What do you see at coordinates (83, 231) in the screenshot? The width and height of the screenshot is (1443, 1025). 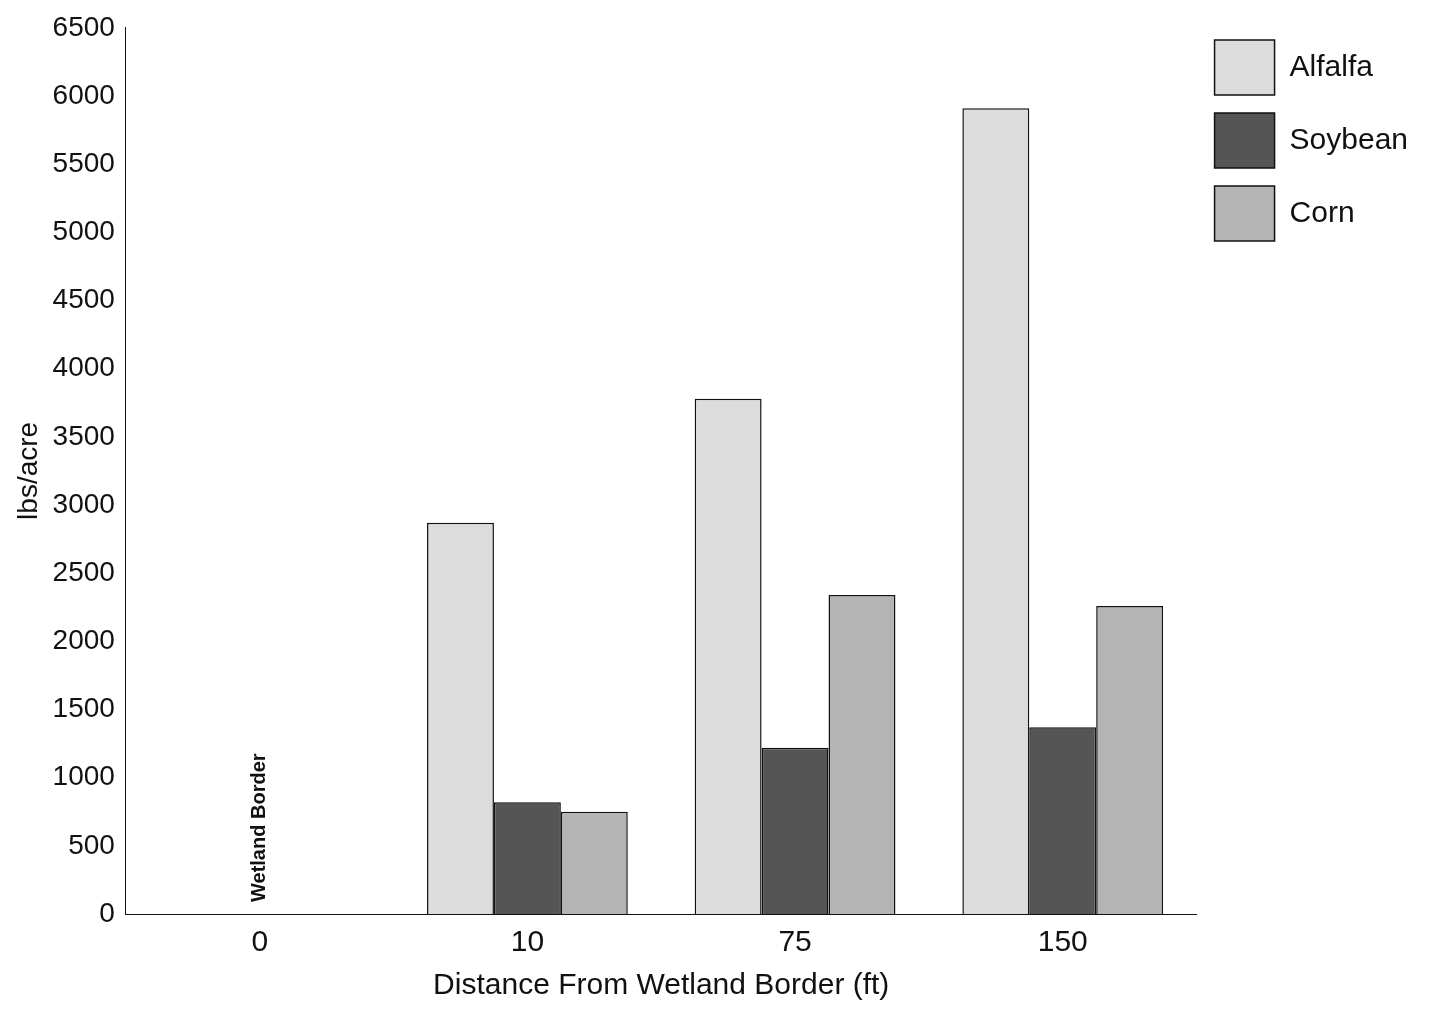 I see `y-tick-label: 5000` at bounding box center [83, 231].